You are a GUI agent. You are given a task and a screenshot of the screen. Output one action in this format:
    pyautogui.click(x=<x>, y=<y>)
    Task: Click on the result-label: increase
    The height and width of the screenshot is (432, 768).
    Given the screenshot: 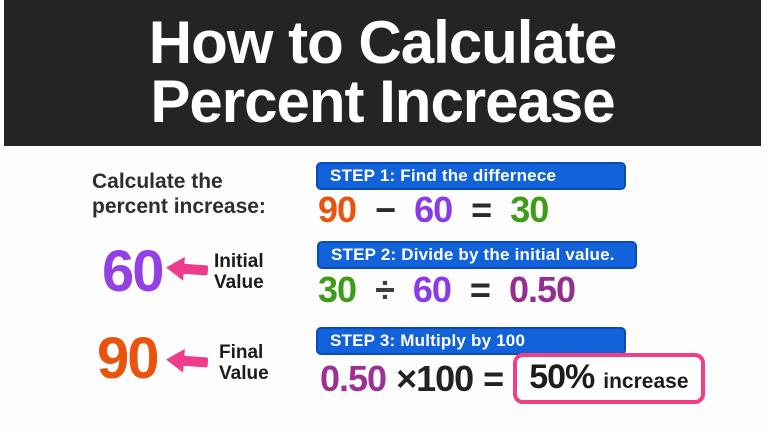 What is the action you would take?
    pyautogui.click(x=646, y=381)
    